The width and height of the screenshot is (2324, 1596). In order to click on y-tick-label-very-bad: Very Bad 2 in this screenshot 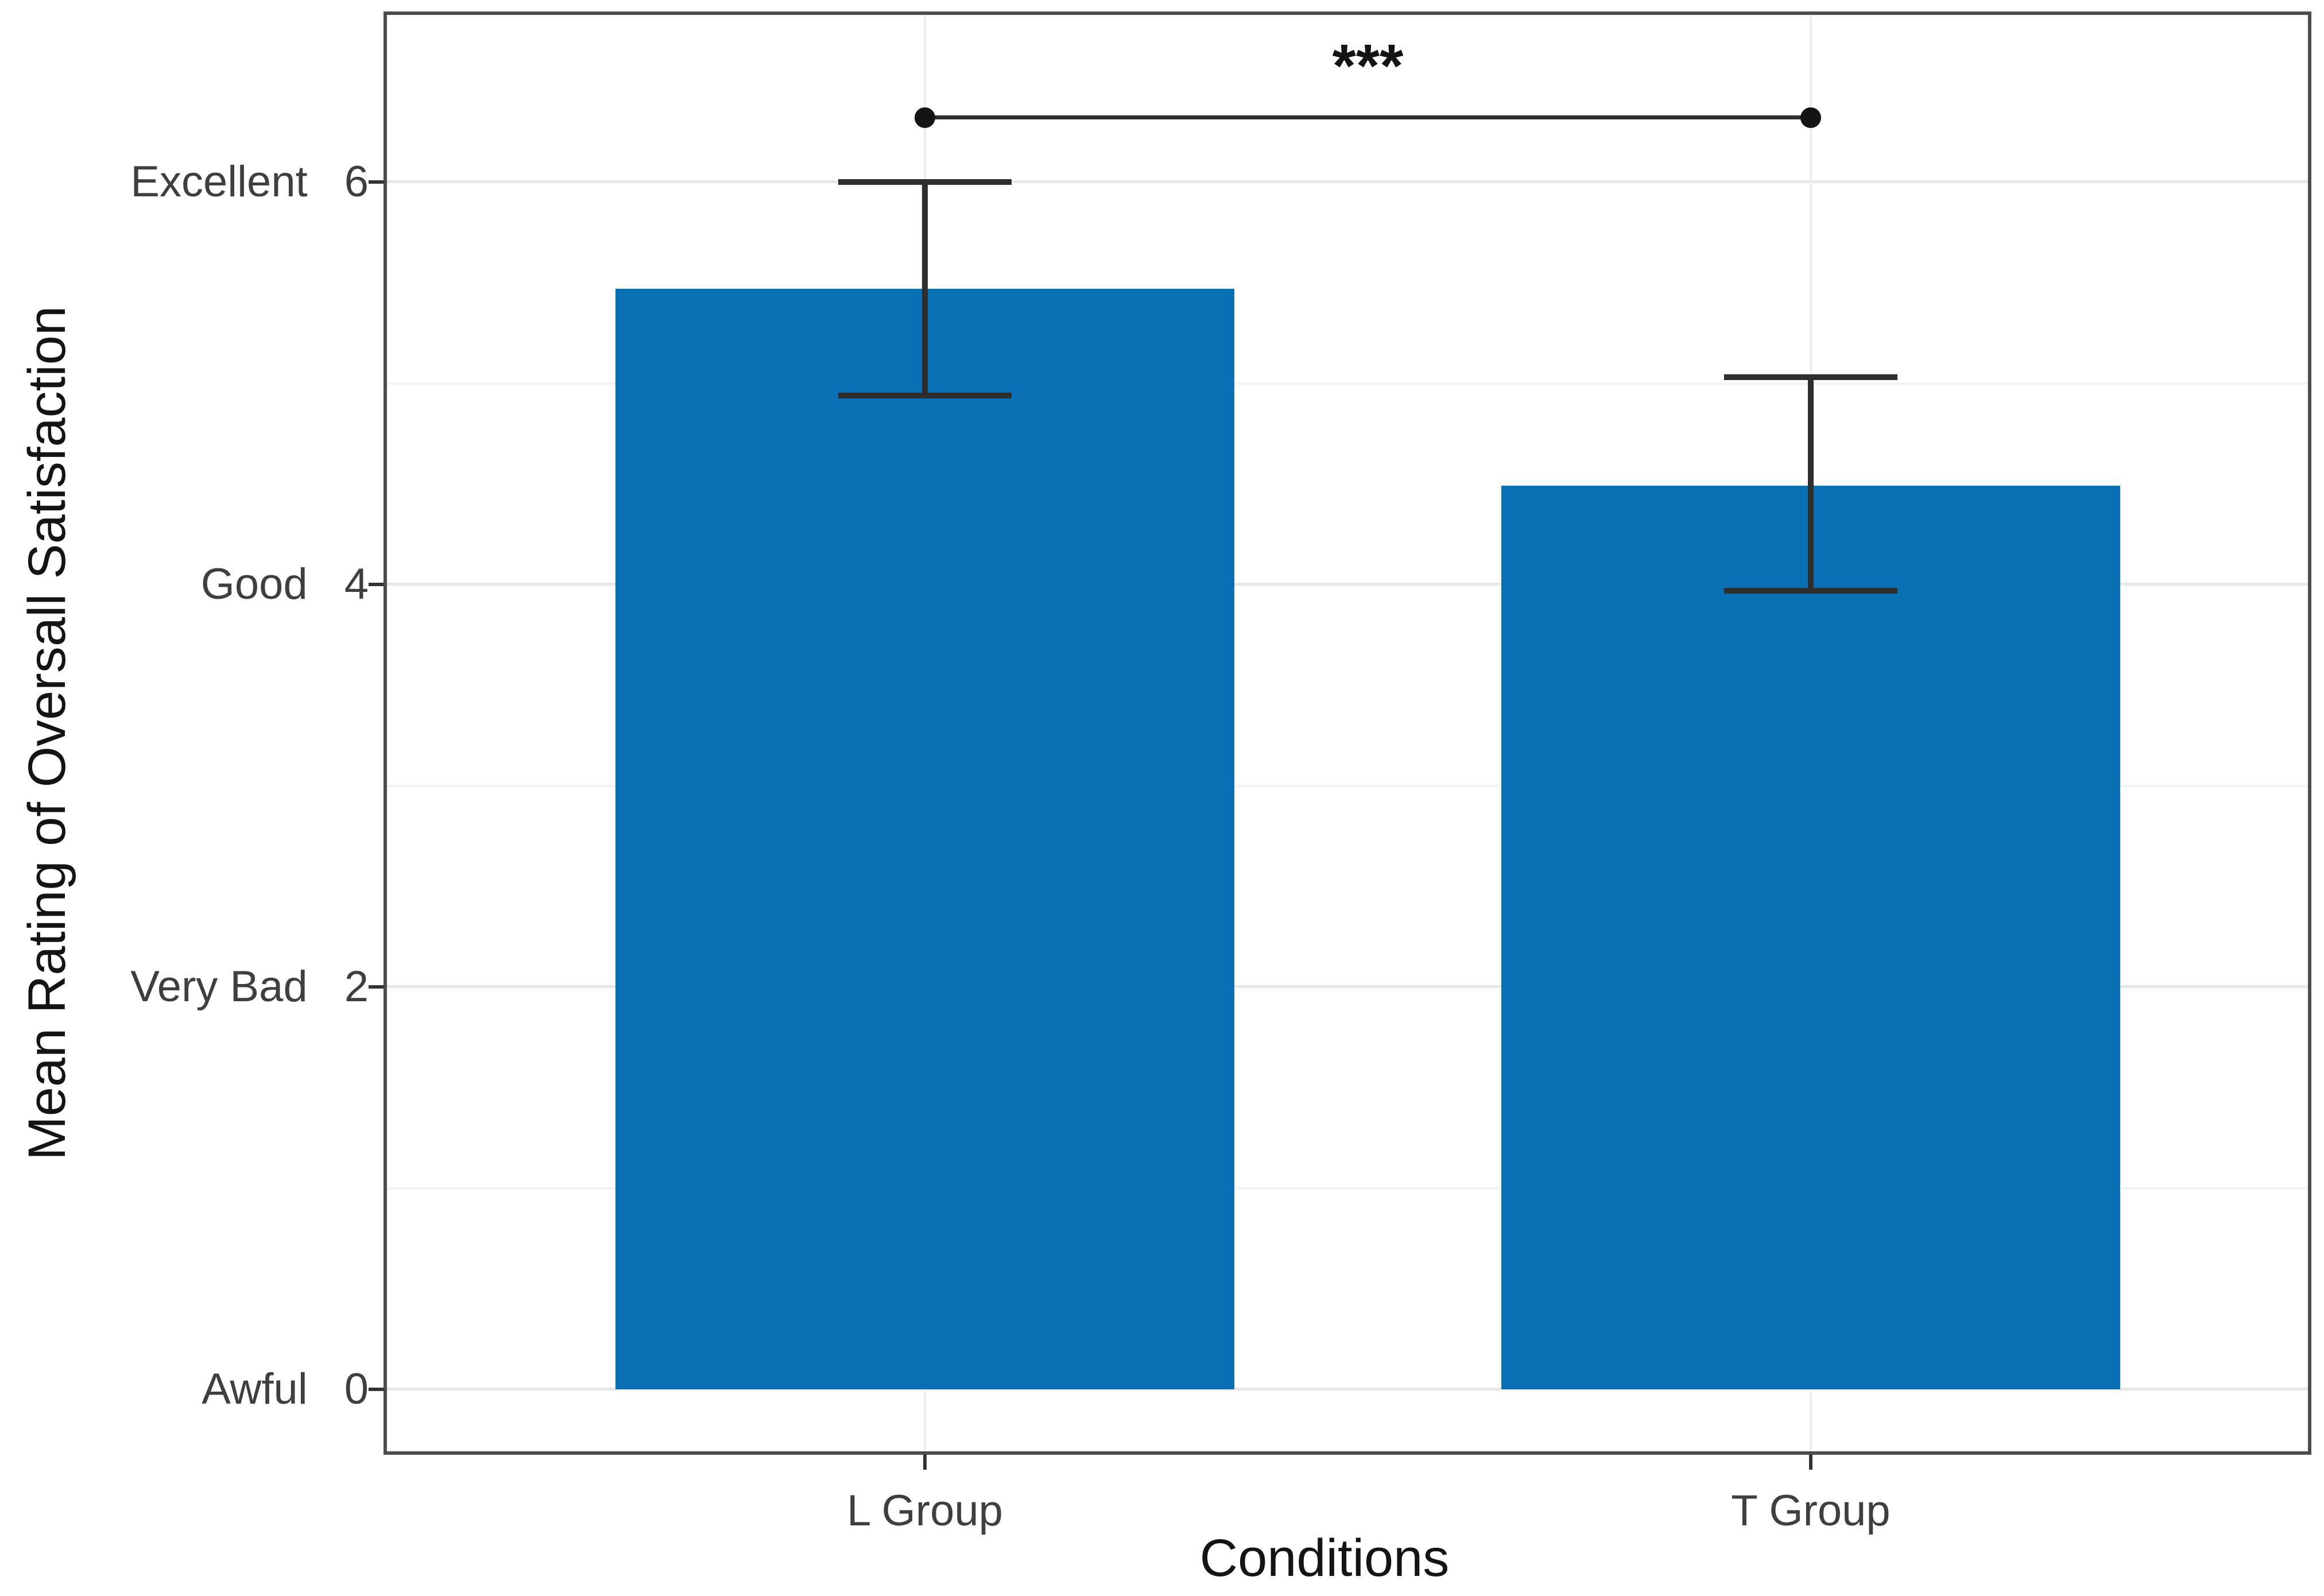, I will do `click(249, 987)`.